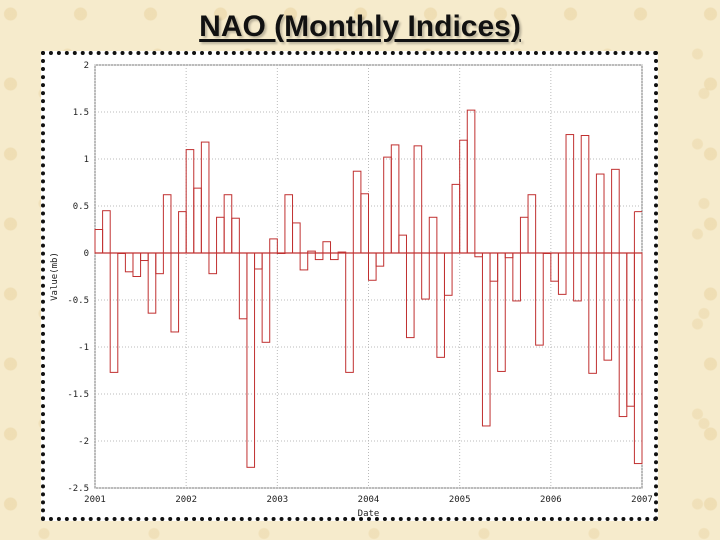 Image resolution: width=720 pixels, height=540 pixels. What do you see at coordinates (78, 301) in the screenshot?
I see `y-tick-label: -0.5` at bounding box center [78, 301].